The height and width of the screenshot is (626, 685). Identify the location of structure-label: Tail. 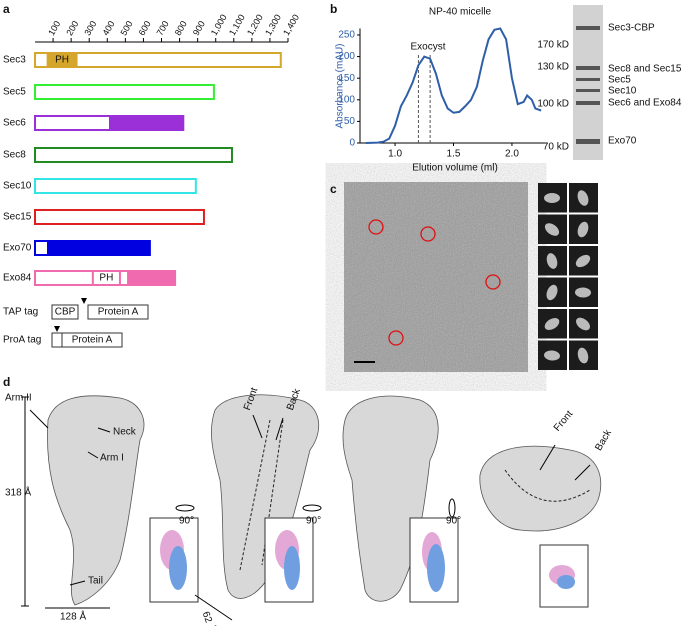
(95, 581).